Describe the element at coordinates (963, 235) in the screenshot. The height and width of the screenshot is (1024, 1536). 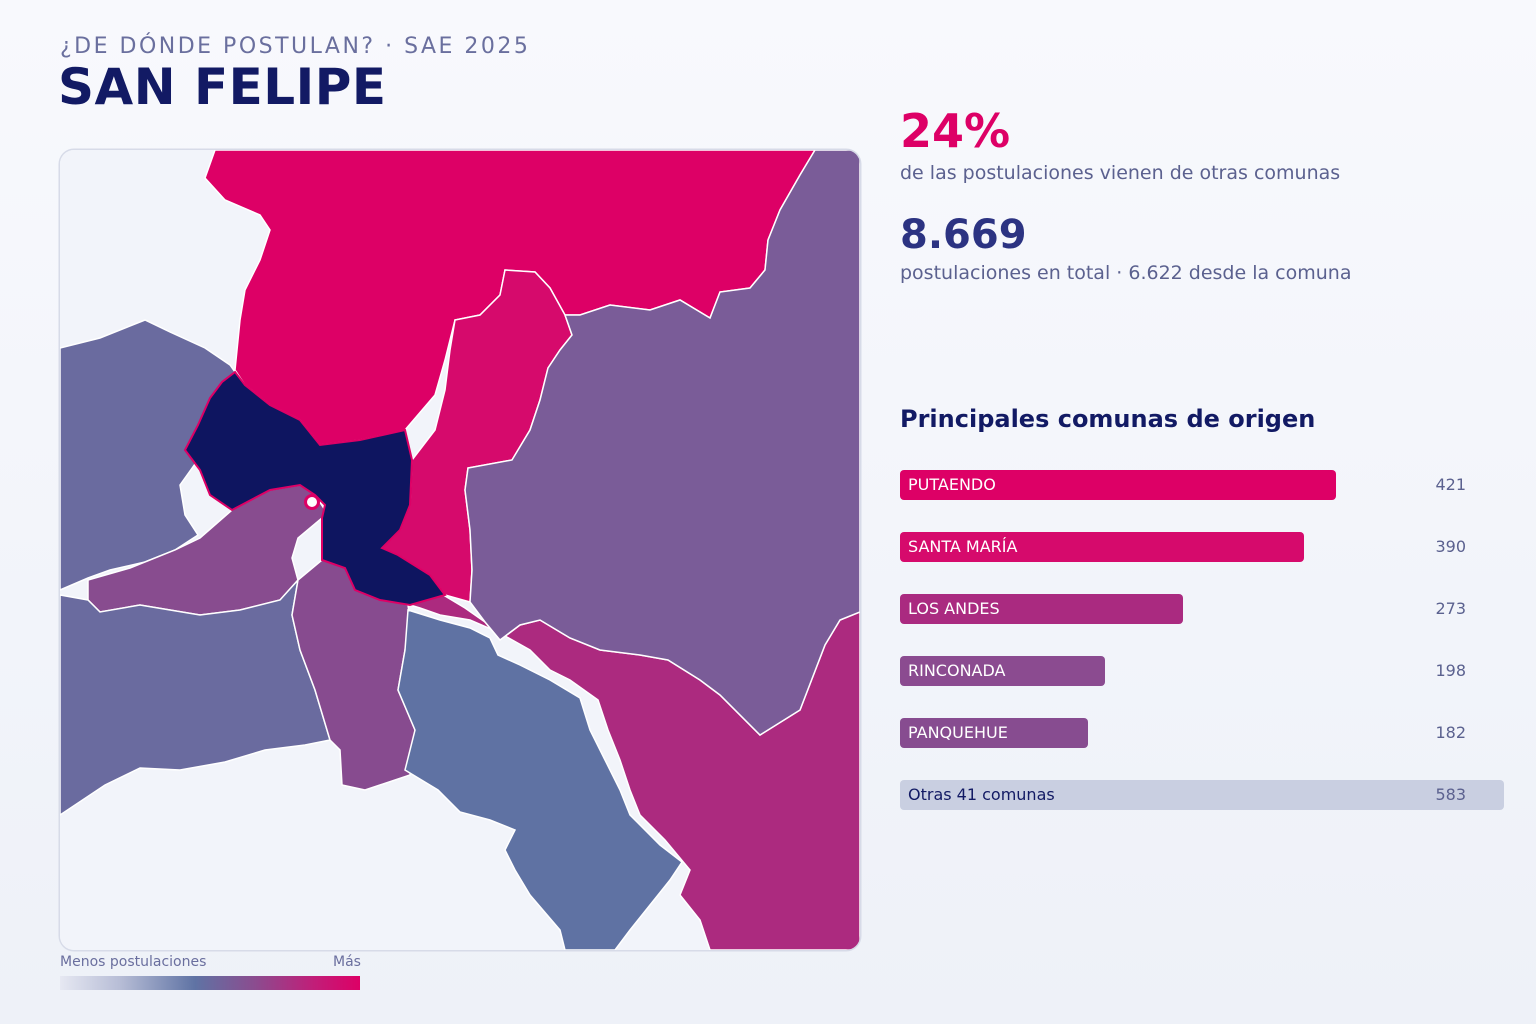
I see `total-applications: 8.669` at that location.